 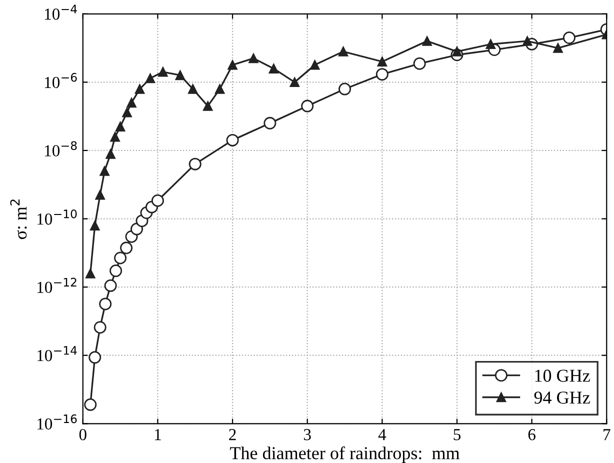 What do you see at coordinates (82, 434) in the screenshot?
I see `x-tick-label: 0` at bounding box center [82, 434].